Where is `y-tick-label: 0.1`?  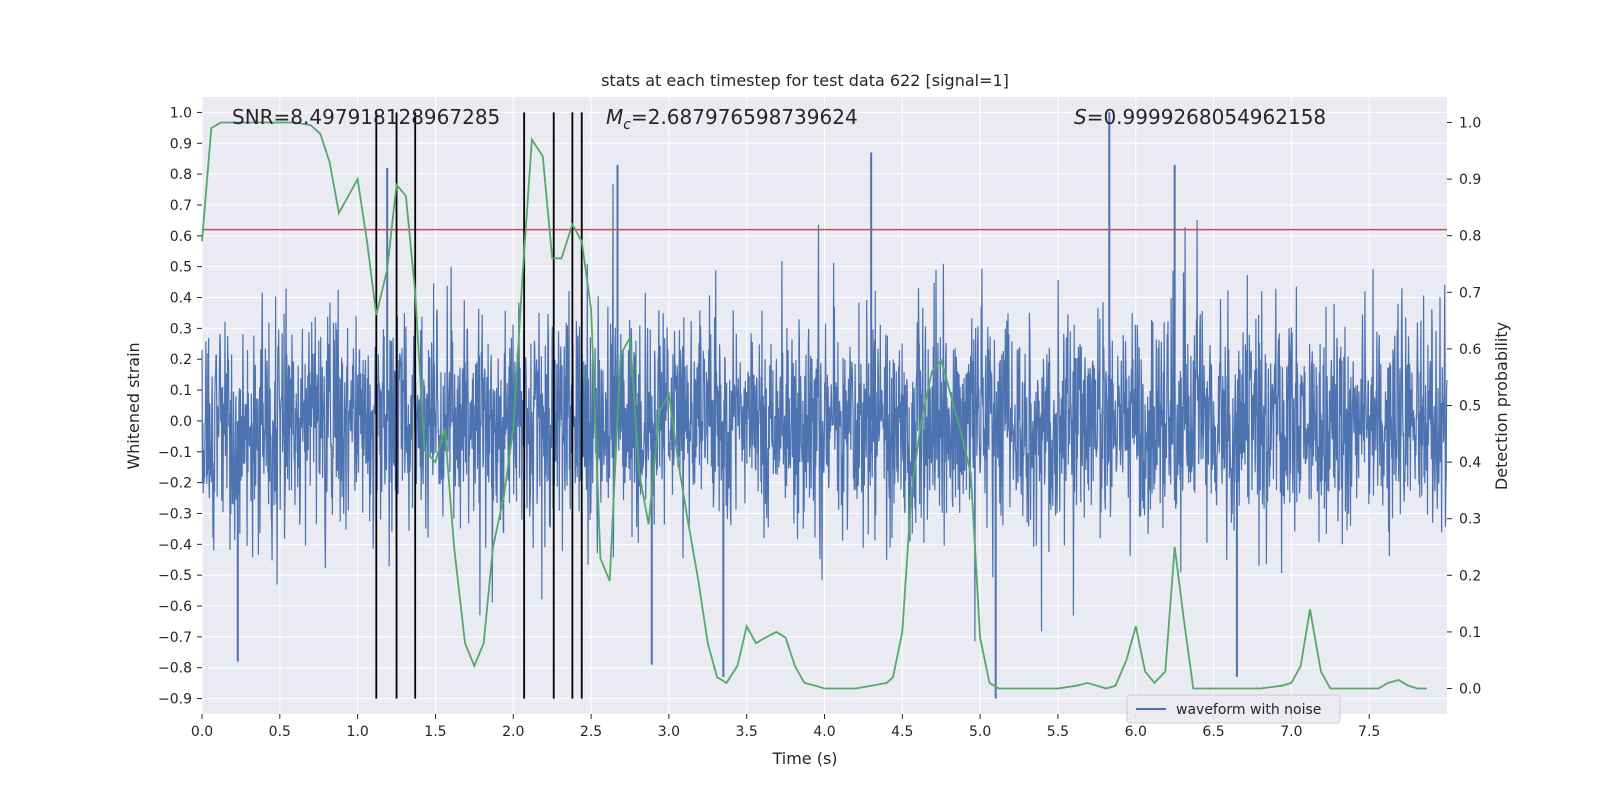
y-tick-label: 0.1 is located at coordinates (181, 391).